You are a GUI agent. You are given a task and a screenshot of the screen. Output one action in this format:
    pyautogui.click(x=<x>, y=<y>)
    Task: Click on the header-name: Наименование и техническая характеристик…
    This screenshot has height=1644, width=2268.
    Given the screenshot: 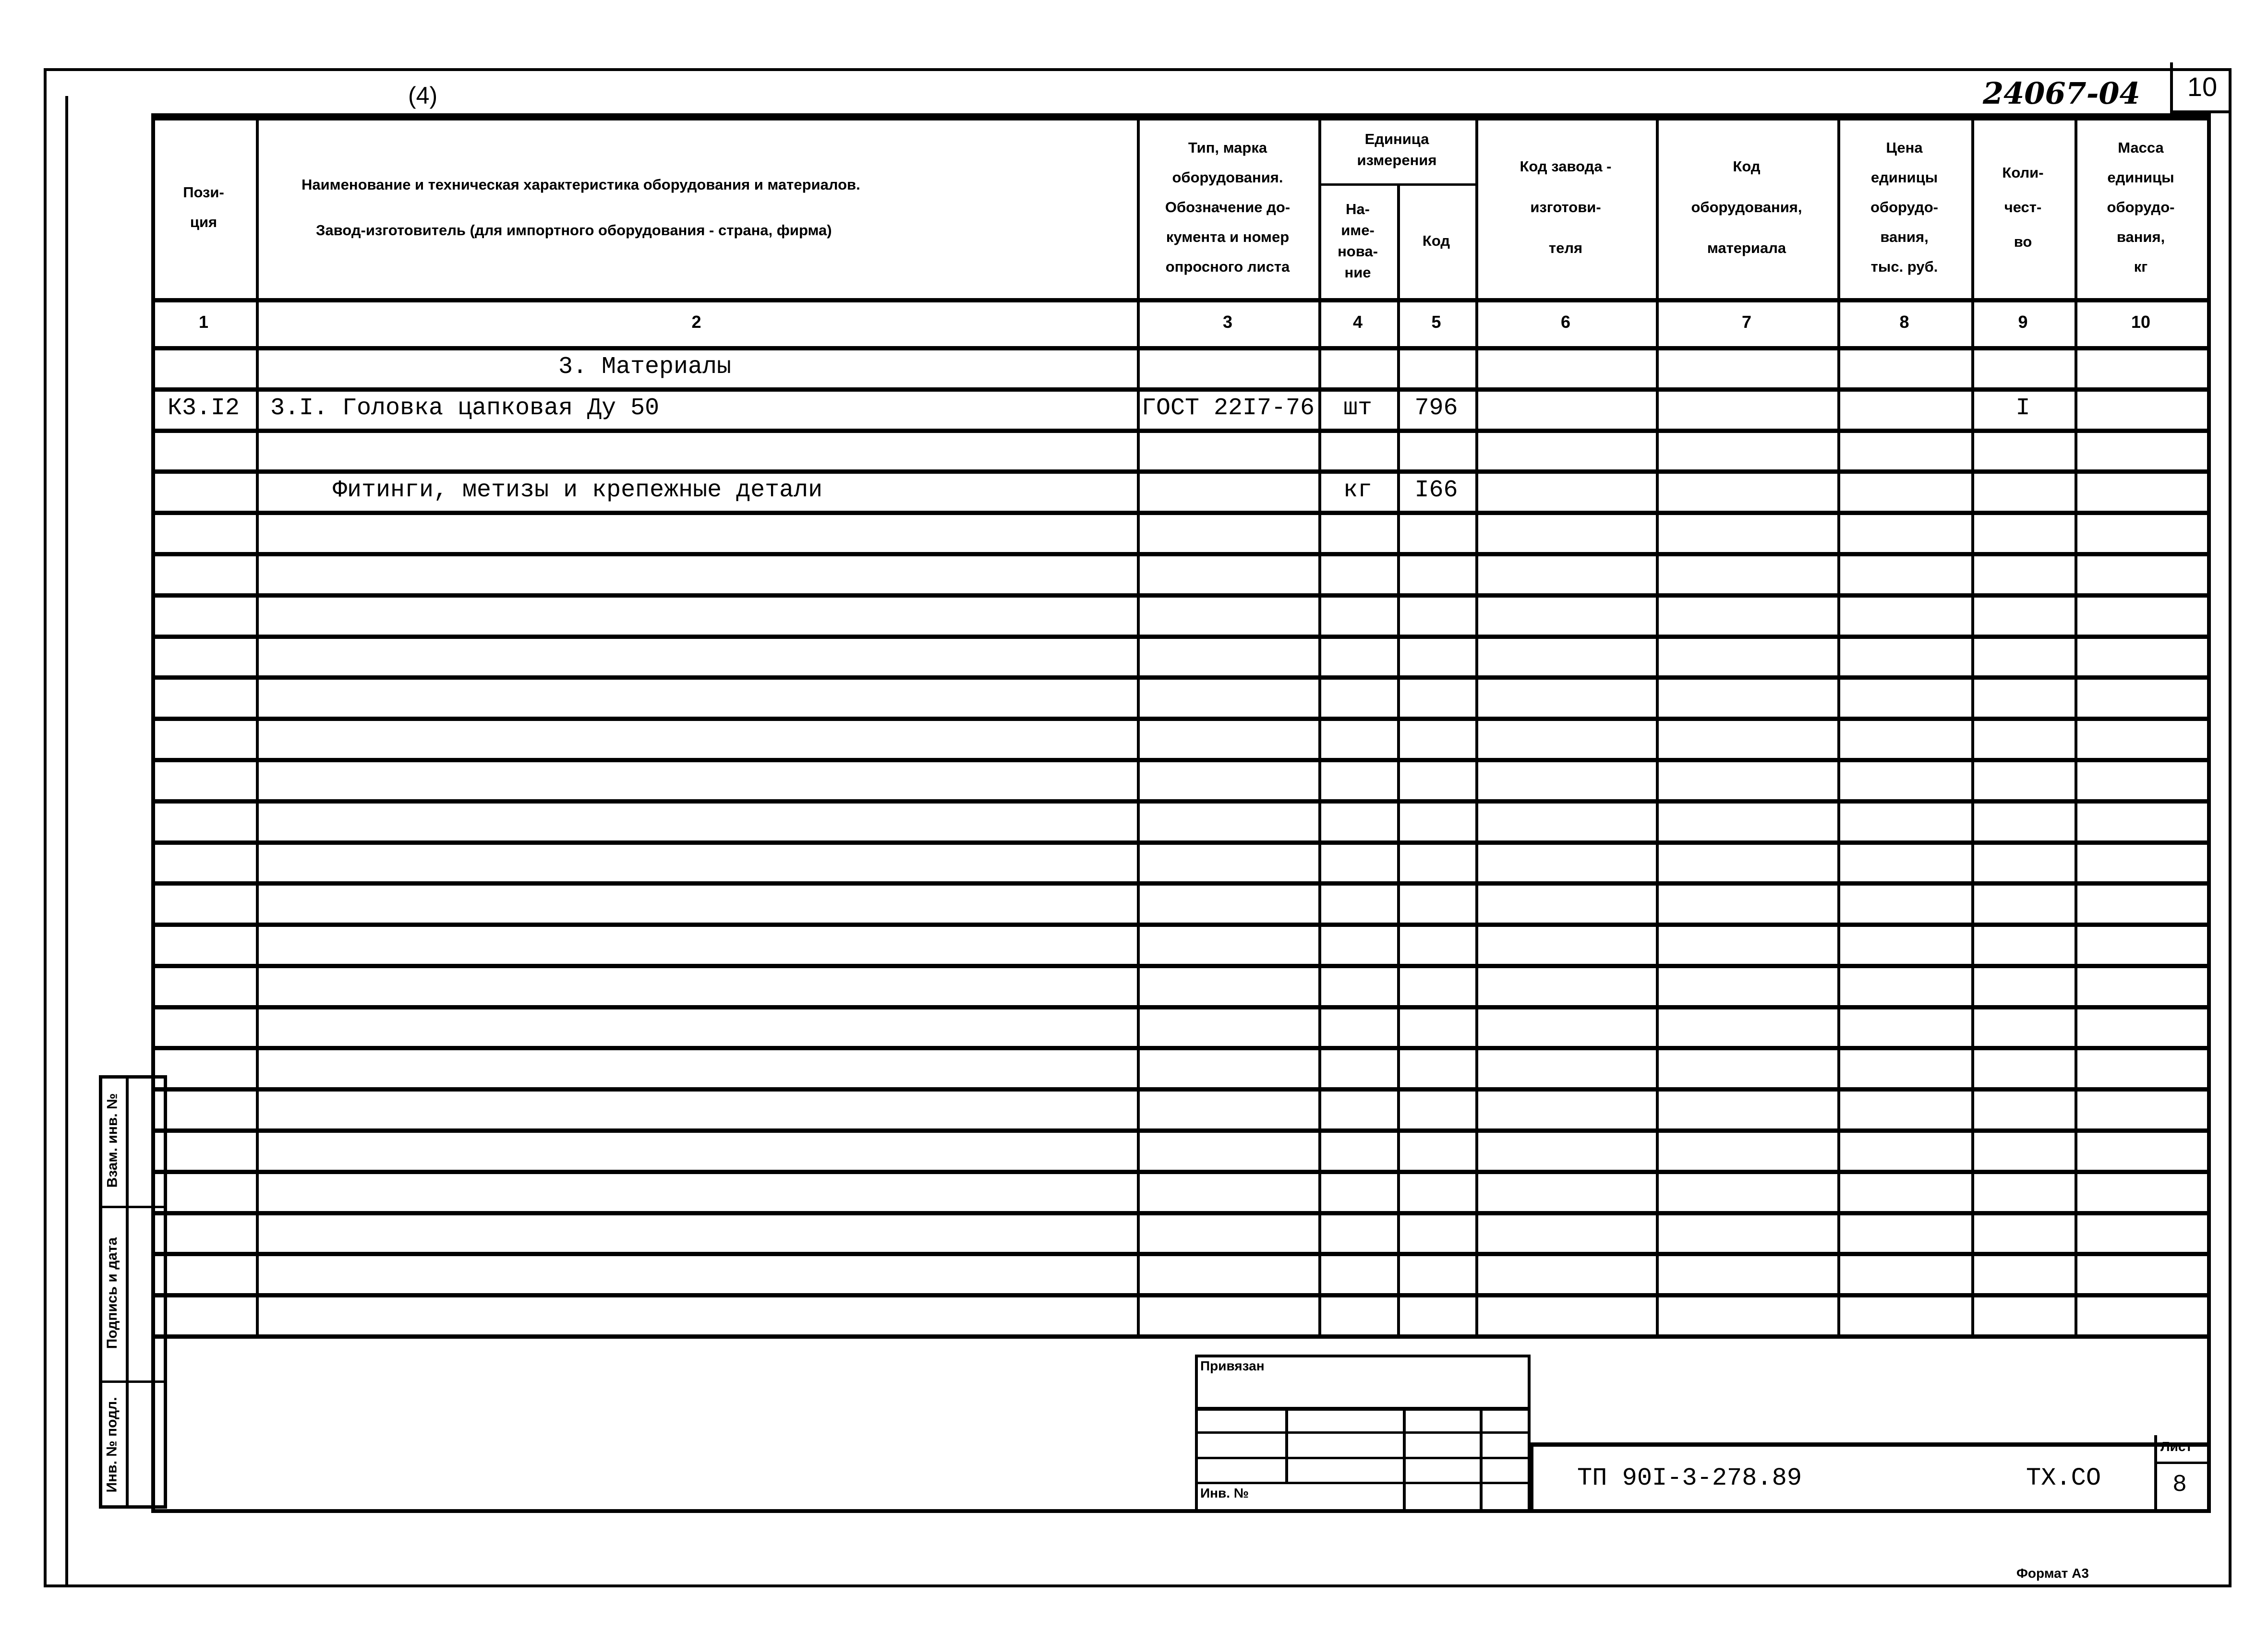 What is the action you would take?
    pyautogui.click(x=696, y=207)
    